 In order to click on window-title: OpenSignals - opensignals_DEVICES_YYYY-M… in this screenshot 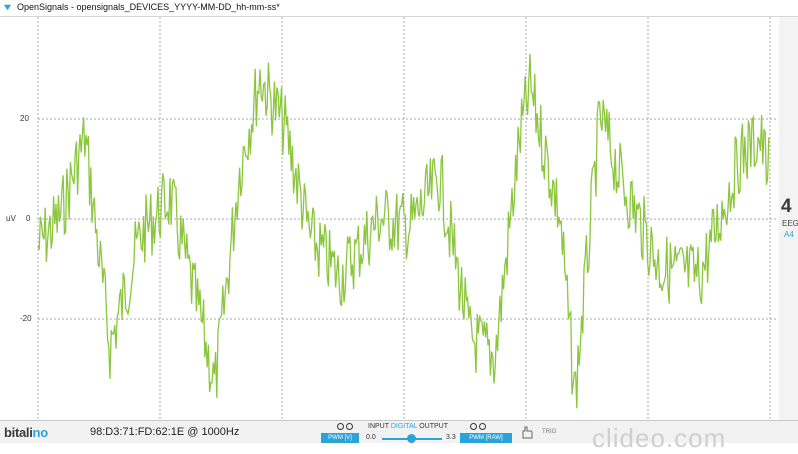, I will do `click(148, 7)`.